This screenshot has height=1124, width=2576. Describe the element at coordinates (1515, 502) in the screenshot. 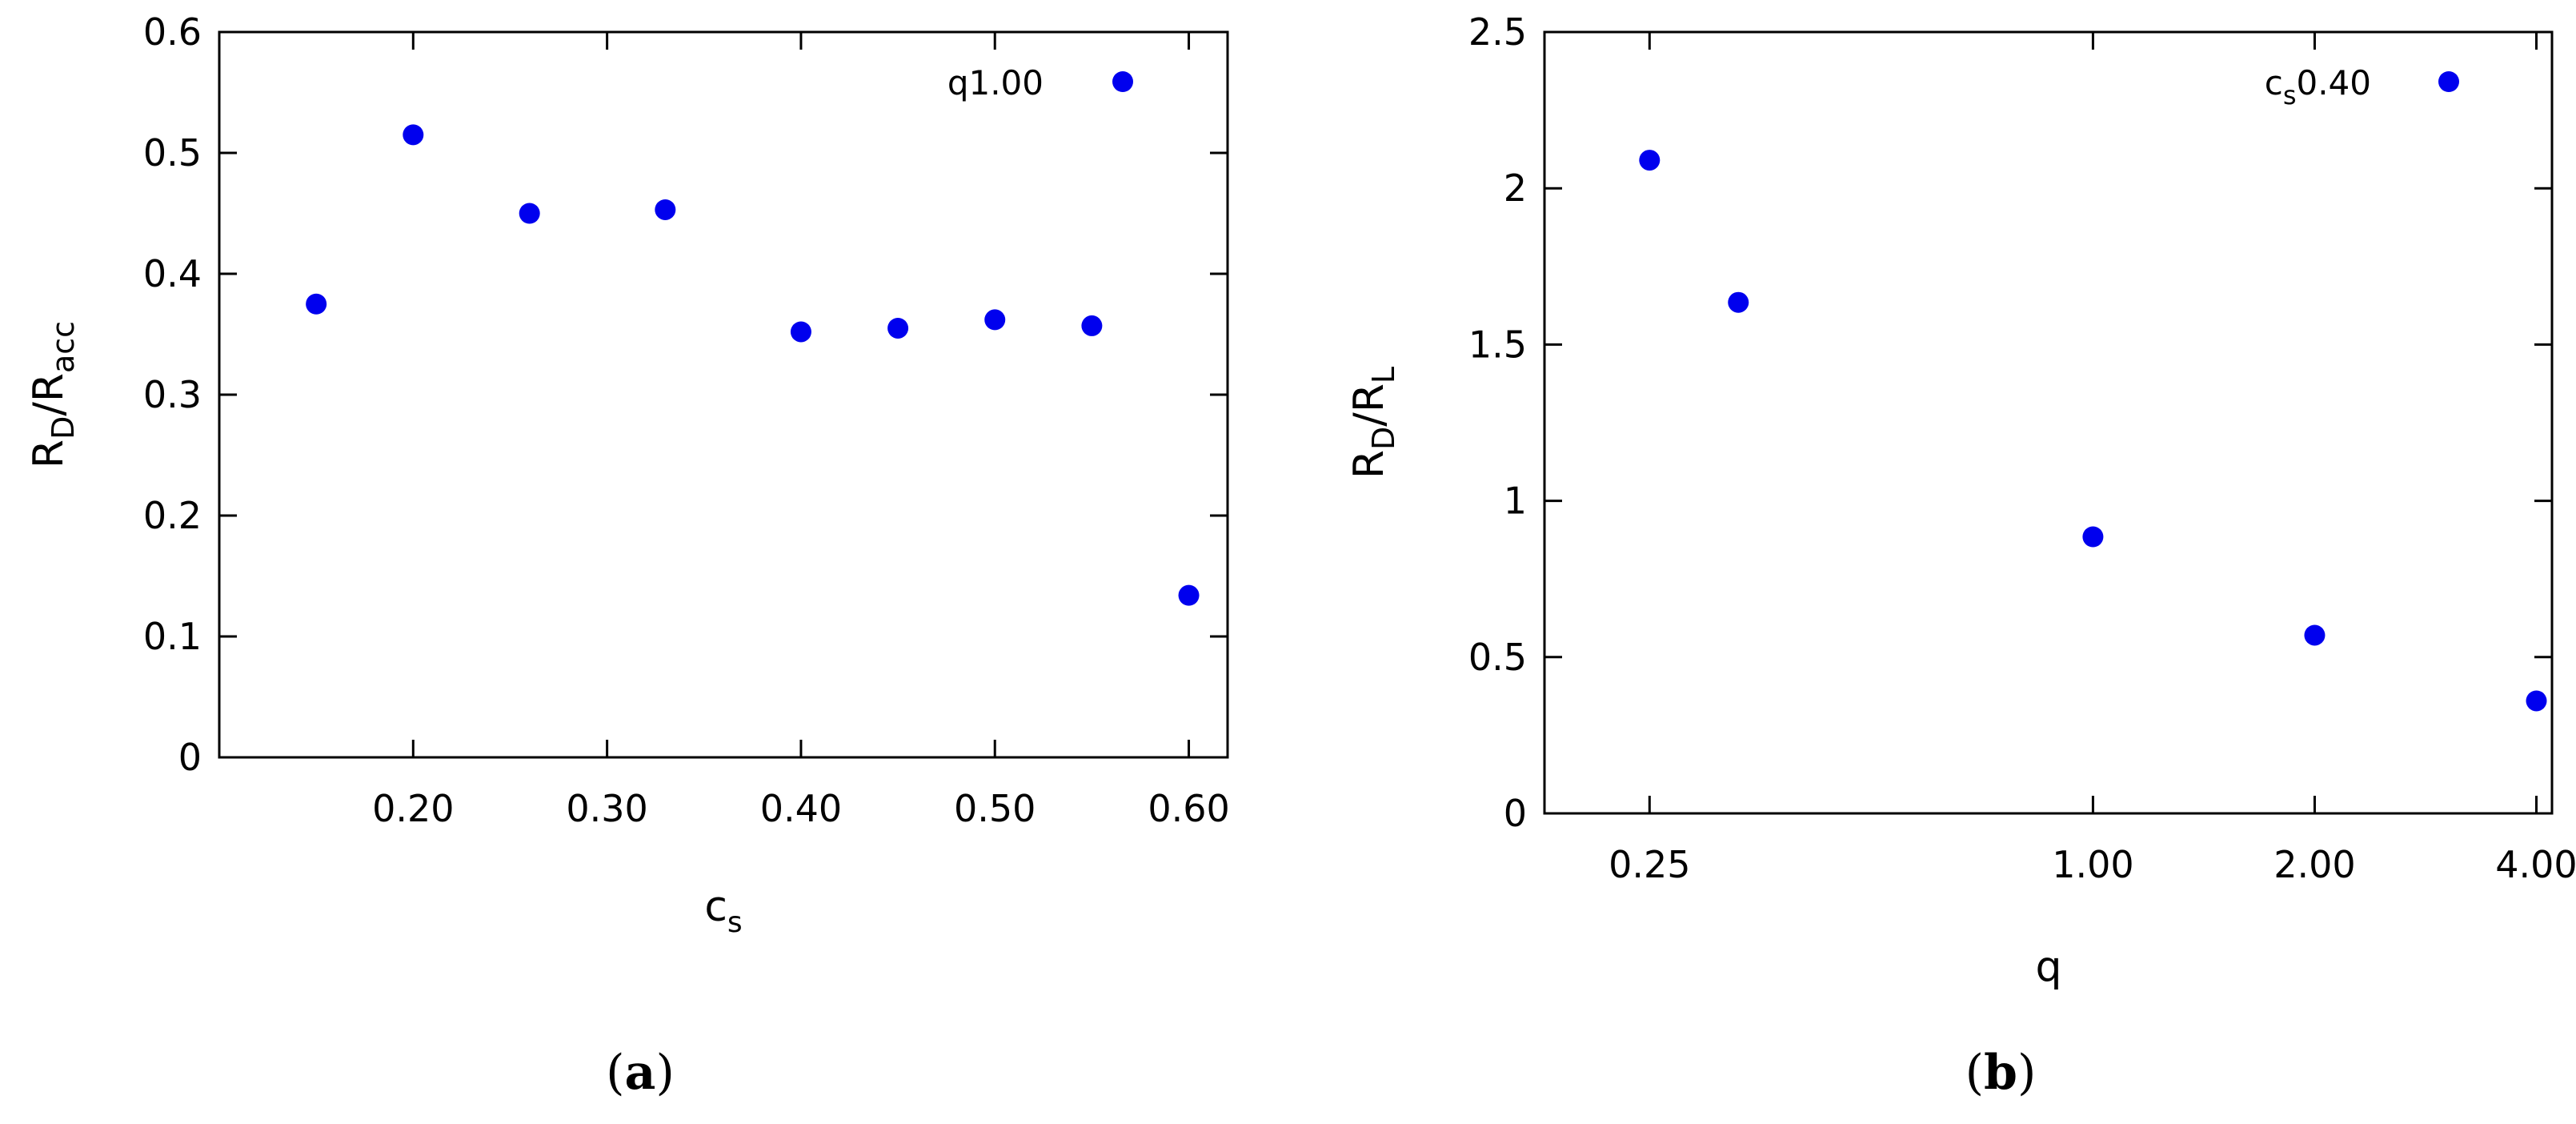

I see `y-tick-label: 1` at that location.